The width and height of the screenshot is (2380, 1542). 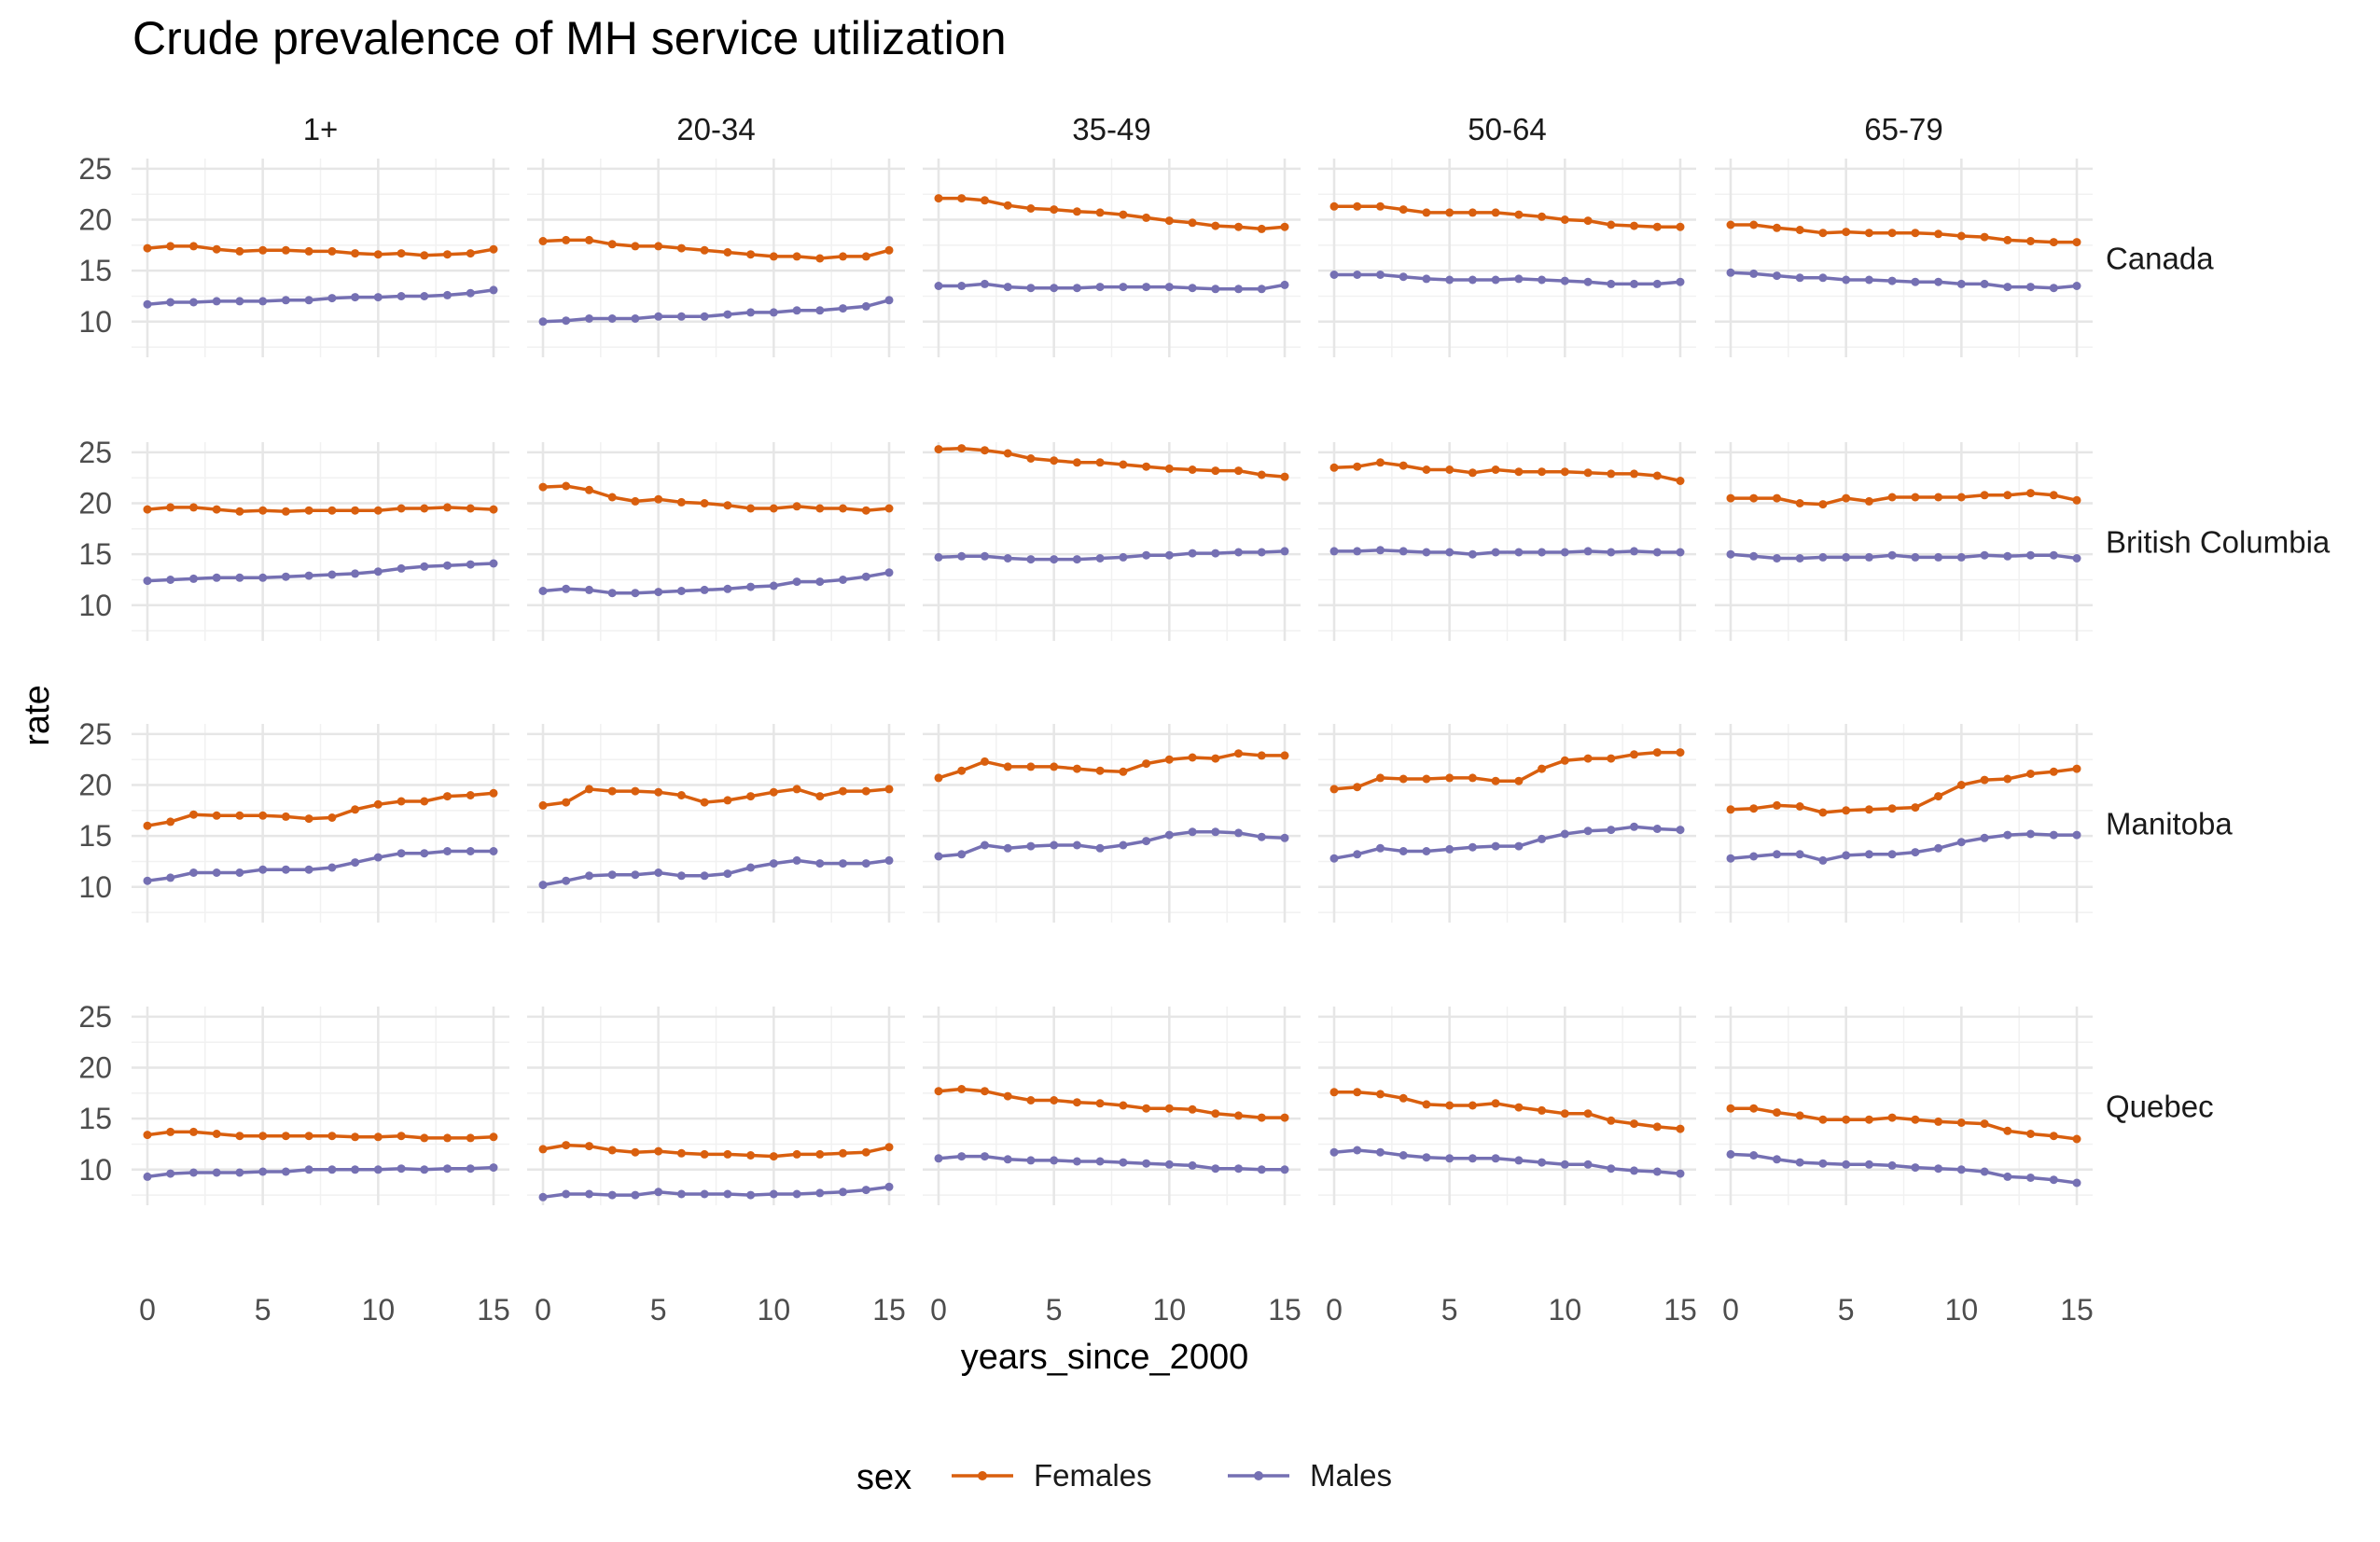 I want to click on facet-strip-label-row: Manitoba, so click(x=2169, y=824).